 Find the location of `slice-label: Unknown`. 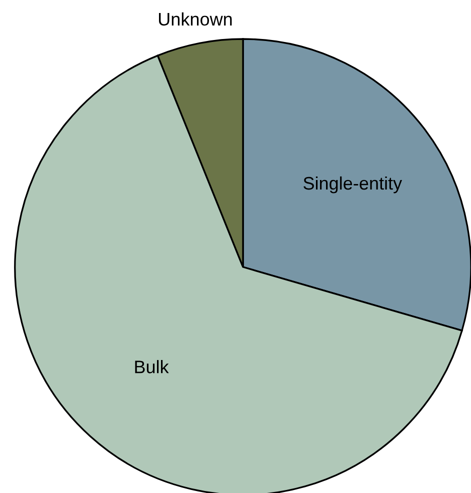

slice-label: Unknown is located at coordinates (195, 19).